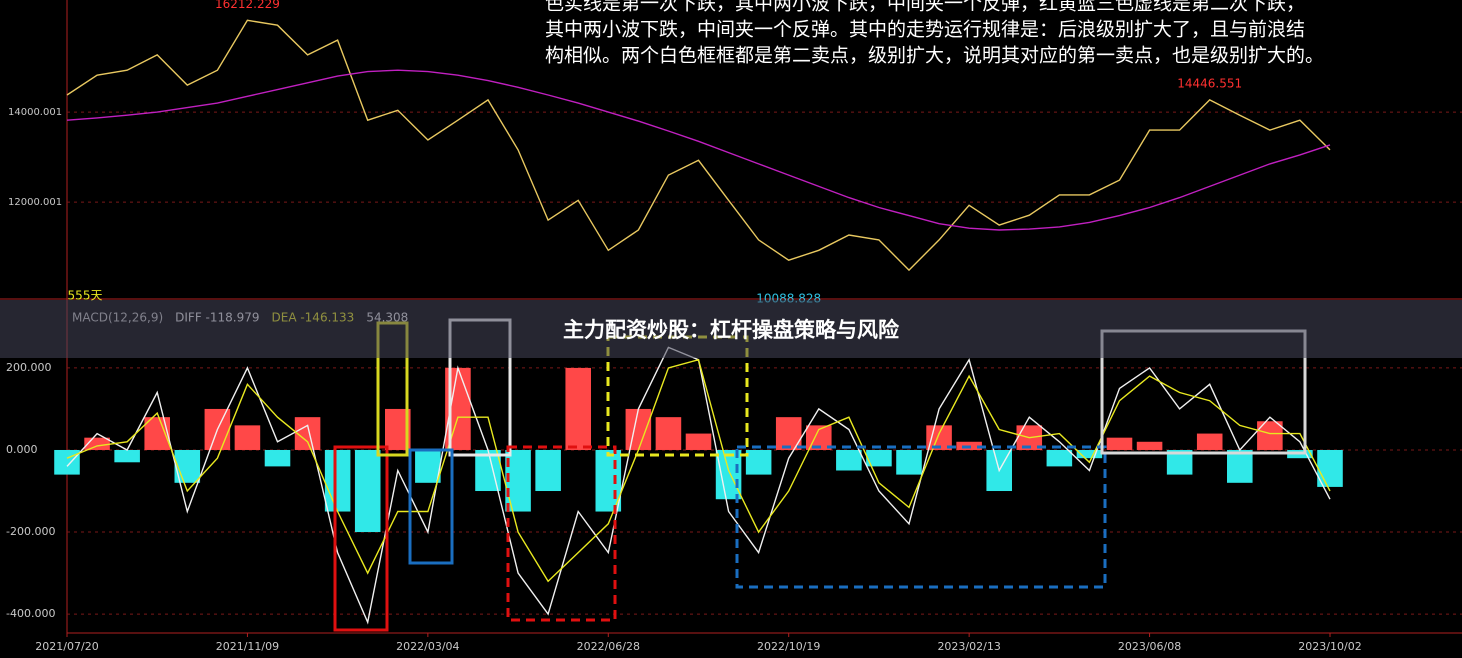 The width and height of the screenshot is (1462, 658). Describe the element at coordinates (29, 367) in the screenshot. I see `y-tick-label: 200.000` at that location.